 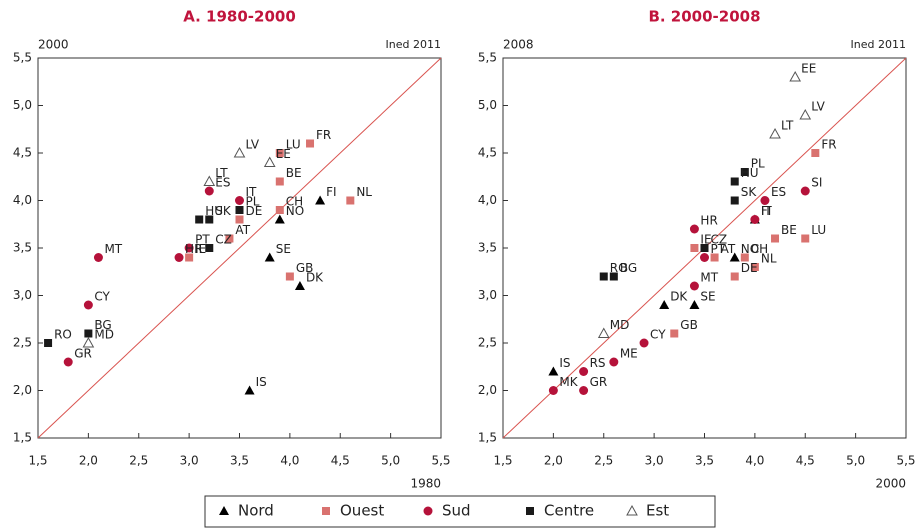 I want to click on point-label: FR, so click(x=828, y=145).